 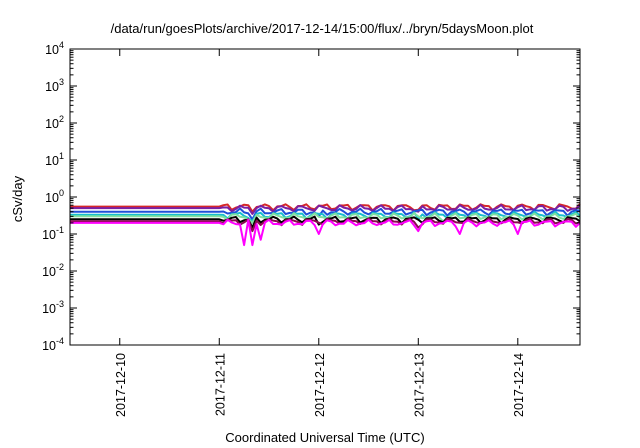 I want to click on y-tick-label: 10⁻⁴, so click(x=53, y=344).